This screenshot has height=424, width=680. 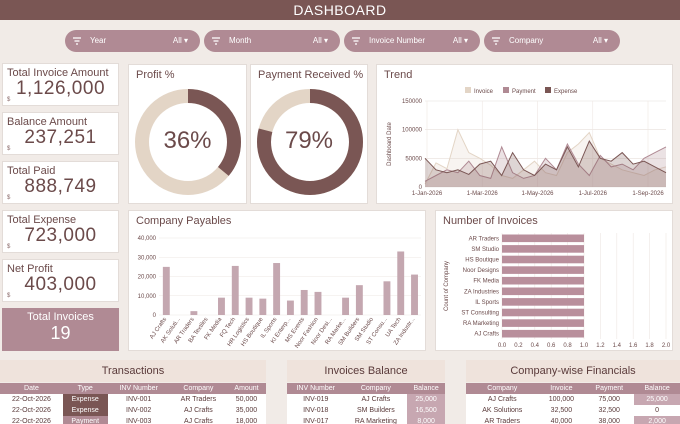 I want to click on column-header: Invoice, so click(x=561, y=388).